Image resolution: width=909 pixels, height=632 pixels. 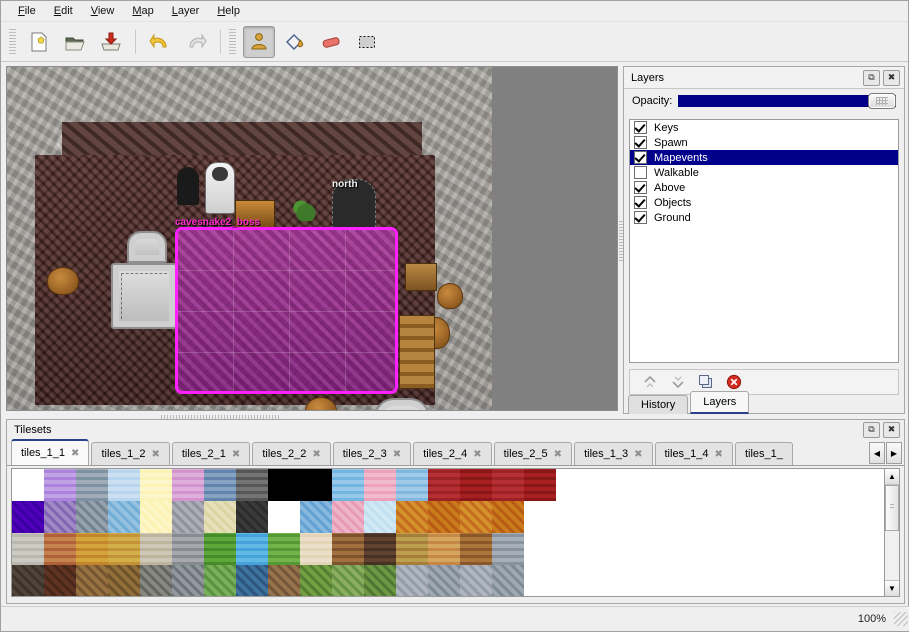 I want to click on layer-row-walkable: Walkable, so click(x=764, y=172).